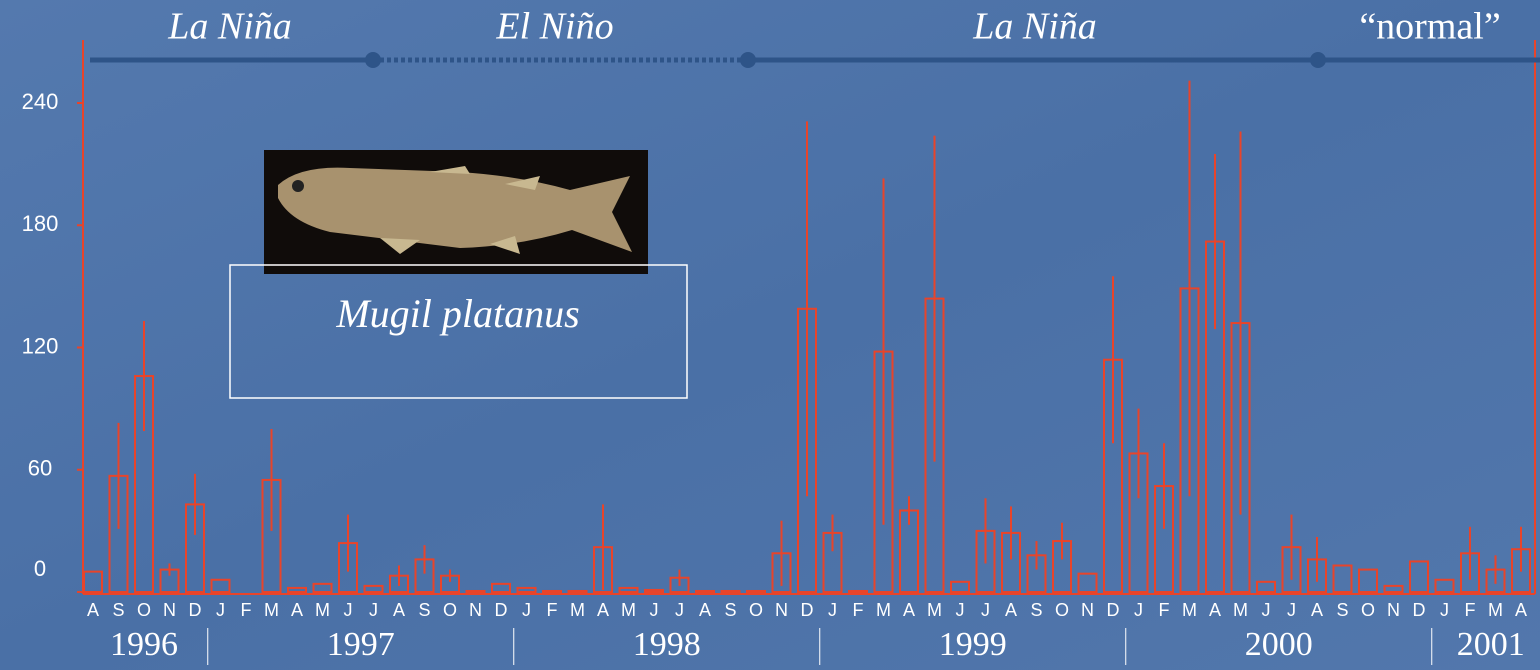 The width and height of the screenshot is (1540, 670). I want to click on y-tick-label: 180, so click(40, 223).